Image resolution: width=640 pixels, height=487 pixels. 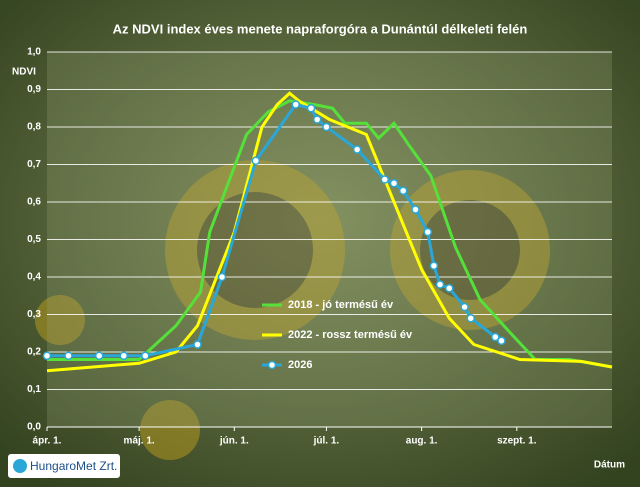 I want to click on y-tick-label: 1,0, so click(x=34, y=52).